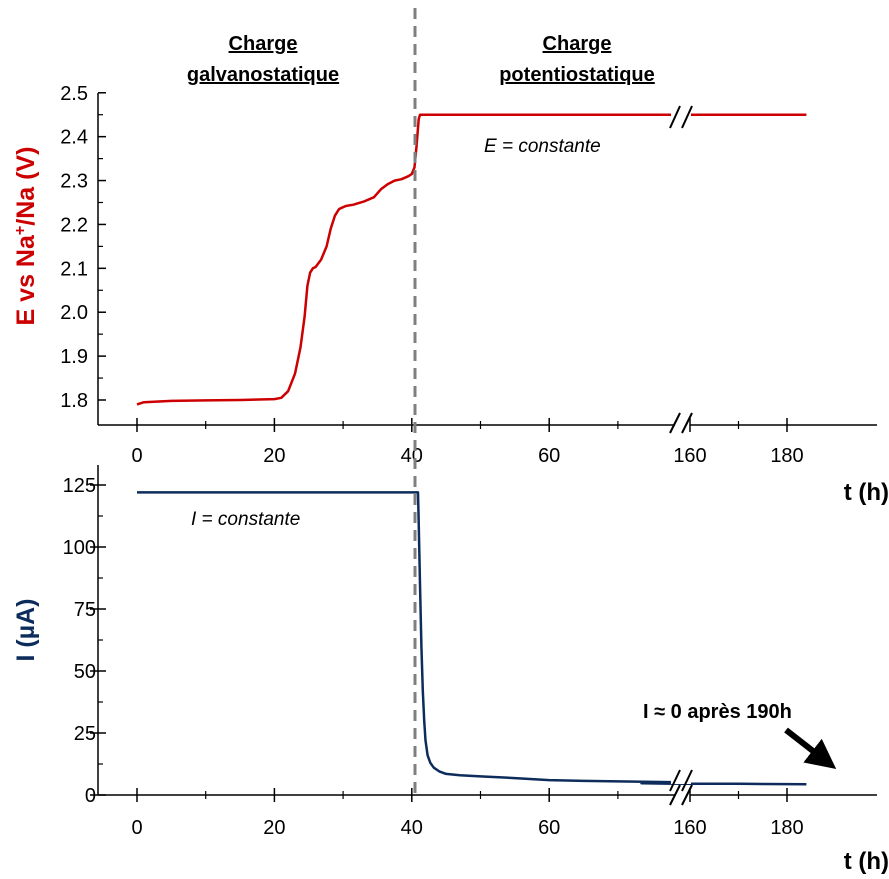 Image resolution: width=889 pixels, height=879 pixels. What do you see at coordinates (74, 313) in the screenshot?
I see `top-y-tick-label: 2.0` at bounding box center [74, 313].